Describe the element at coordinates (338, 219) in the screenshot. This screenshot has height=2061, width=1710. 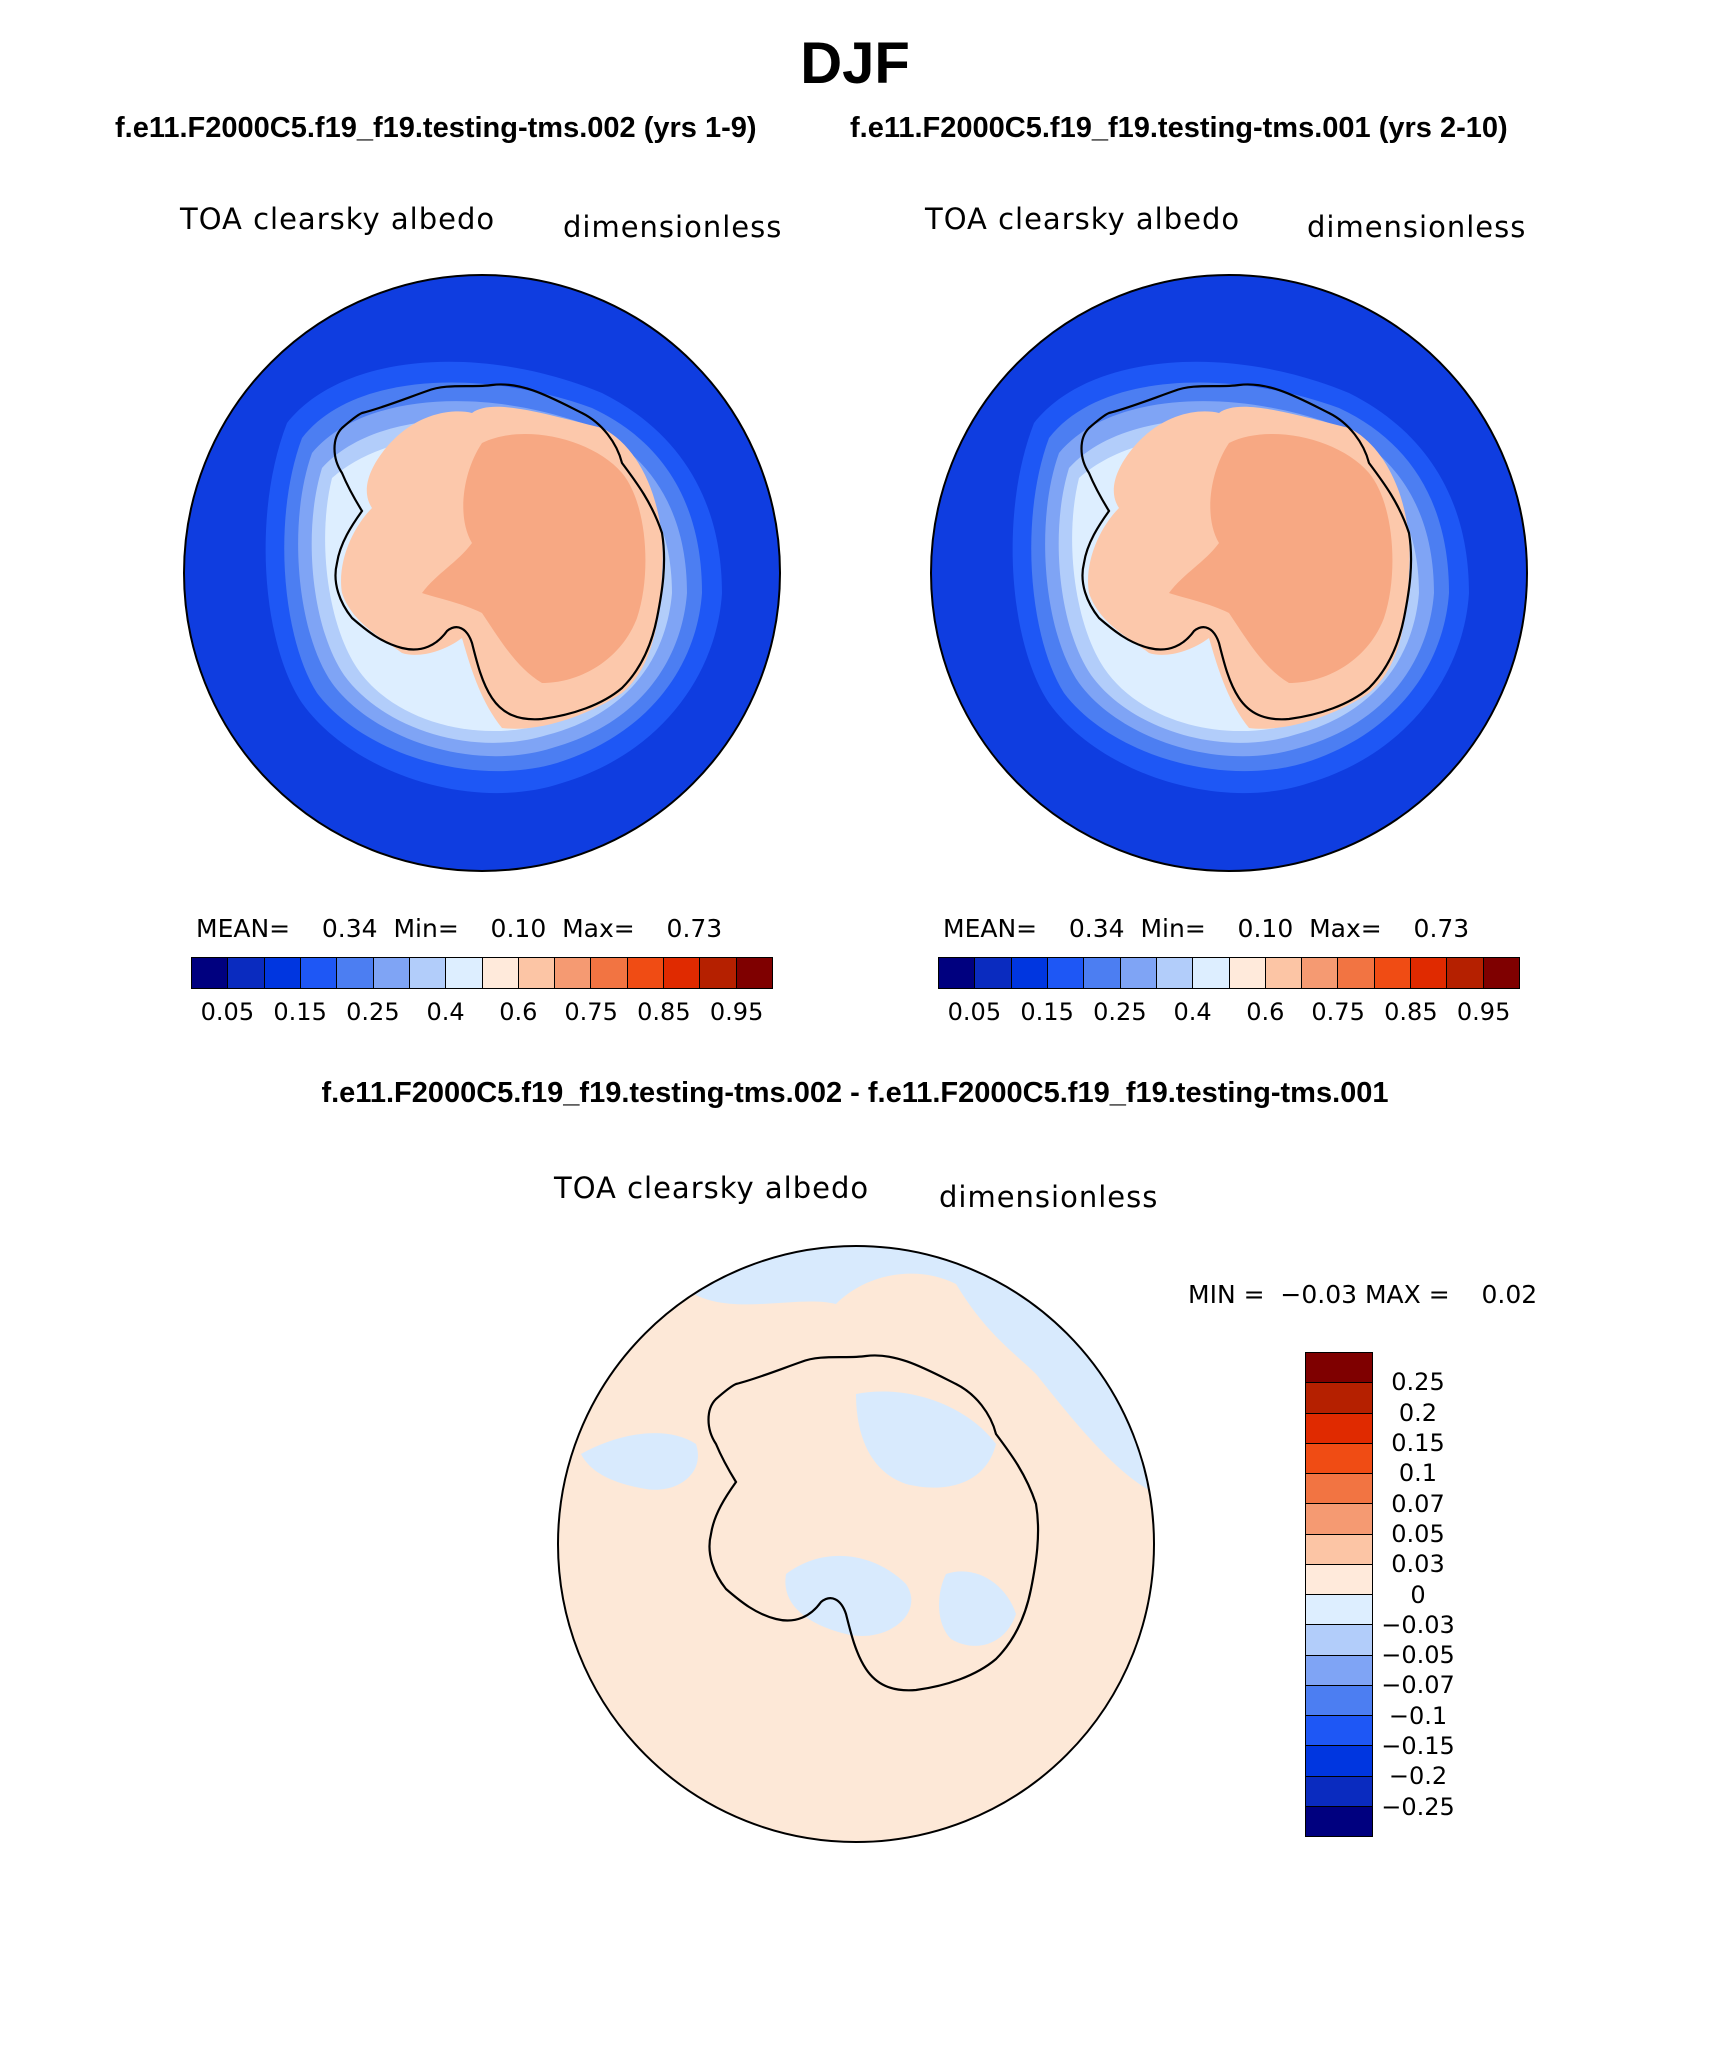
I see `panel1-variable-label: TOA clearsky albedo` at that location.